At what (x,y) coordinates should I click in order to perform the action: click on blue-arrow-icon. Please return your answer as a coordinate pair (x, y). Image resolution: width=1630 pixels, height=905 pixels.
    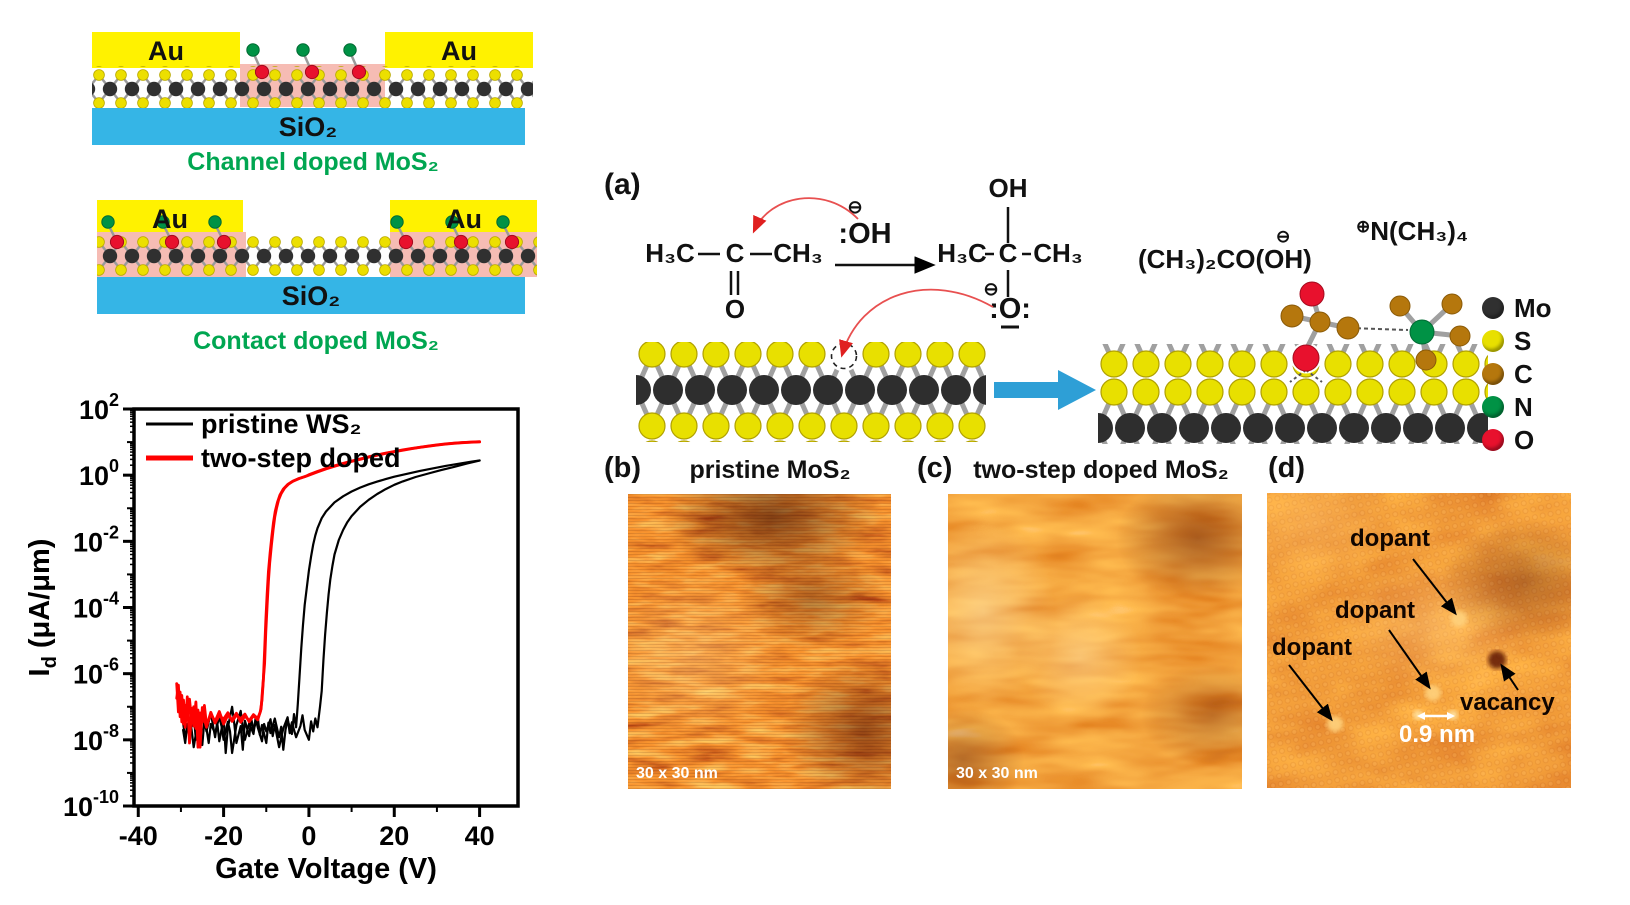
    Looking at the image, I should click on (1045, 390).